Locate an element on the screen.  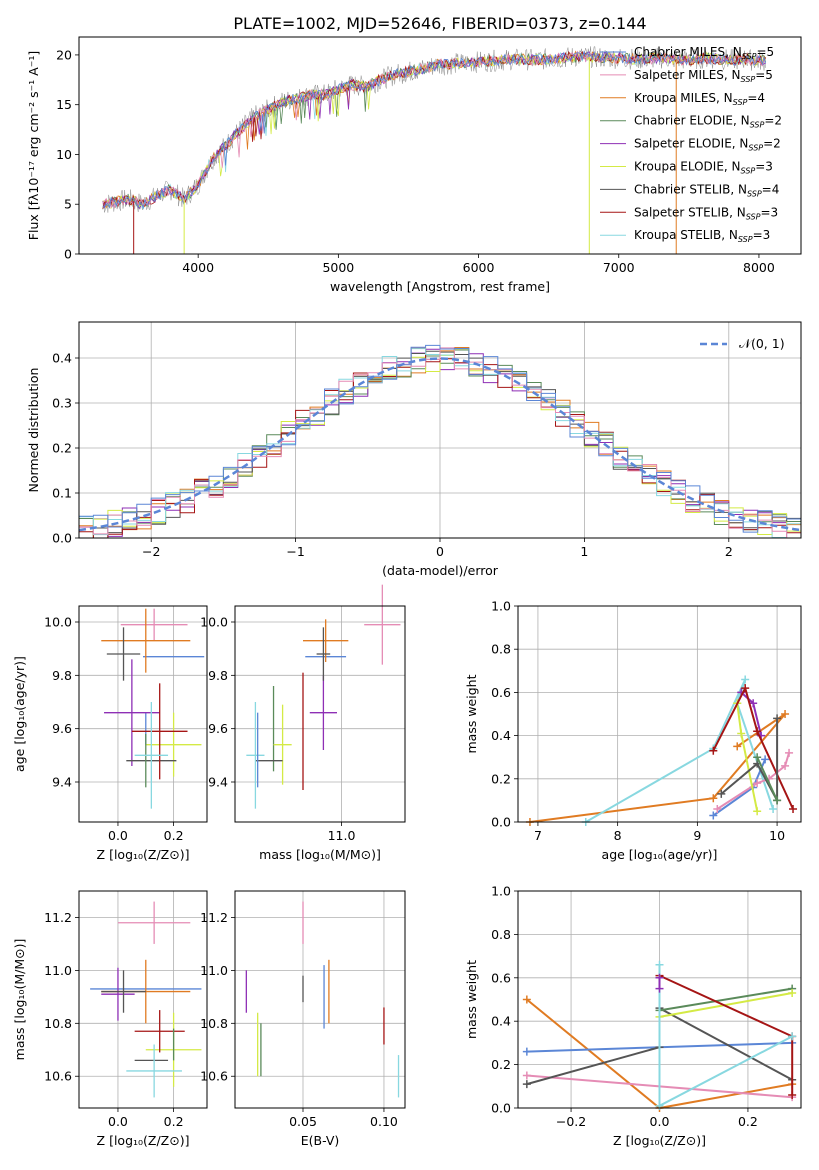
y-tick-label: 20 is located at coordinates (64, 54).